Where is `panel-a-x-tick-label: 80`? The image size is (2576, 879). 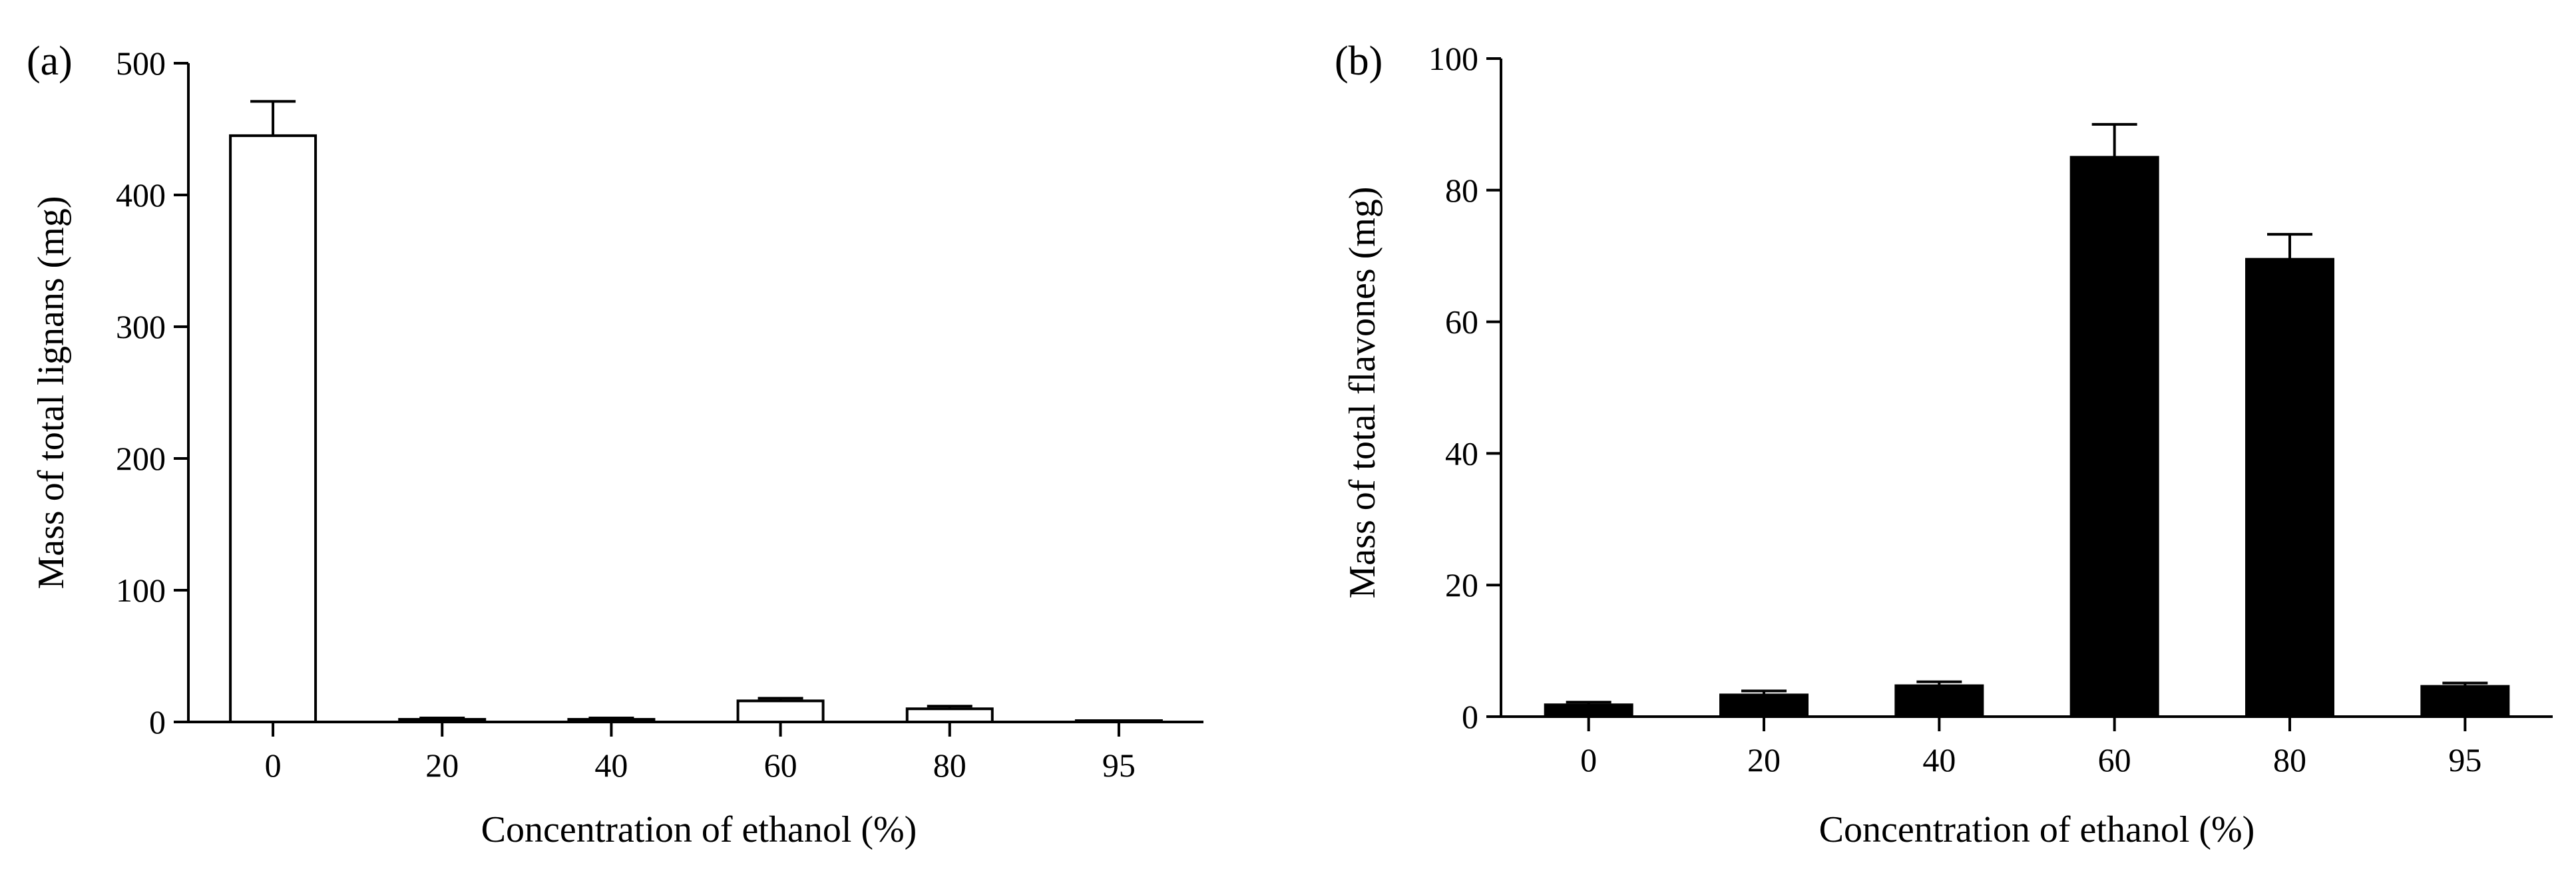
panel-a-x-tick-label: 80 is located at coordinates (949, 765).